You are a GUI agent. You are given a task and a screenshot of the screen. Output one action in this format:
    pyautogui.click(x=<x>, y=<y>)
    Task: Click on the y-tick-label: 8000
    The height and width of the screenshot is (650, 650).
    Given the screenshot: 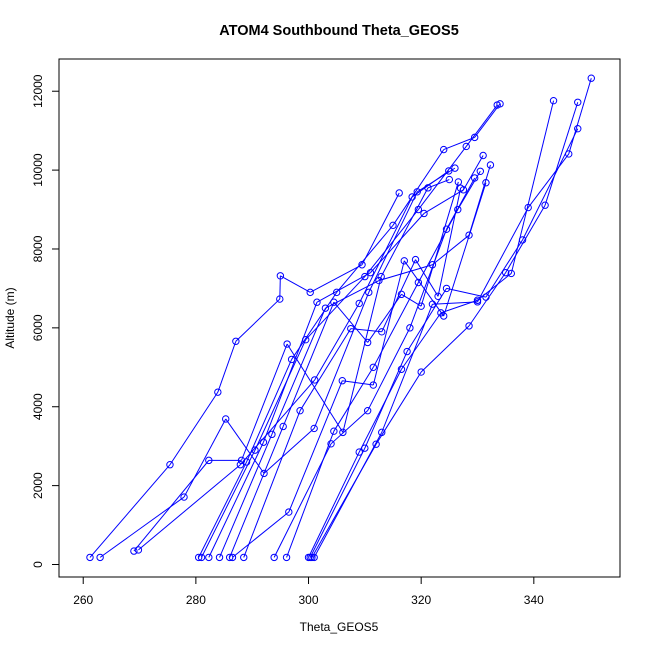 What is the action you would take?
    pyautogui.click(x=38, y=248)
    